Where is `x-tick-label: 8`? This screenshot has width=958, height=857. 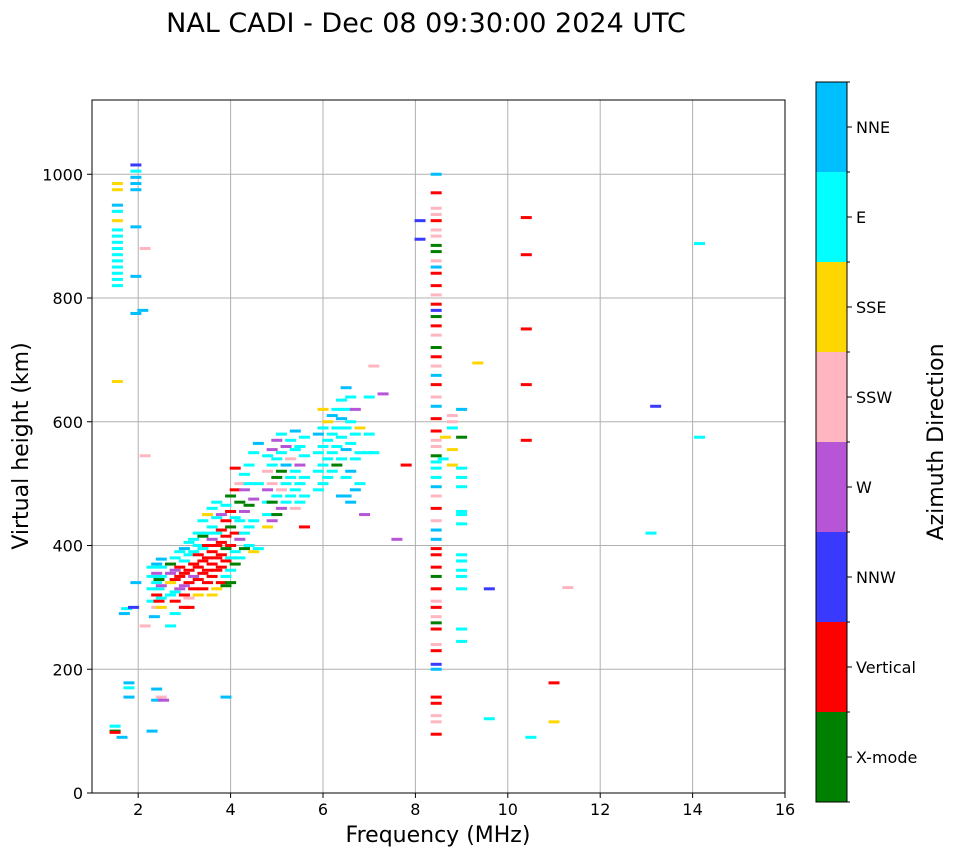
x-tick-label: 8 is located at coordinates (415, 809).